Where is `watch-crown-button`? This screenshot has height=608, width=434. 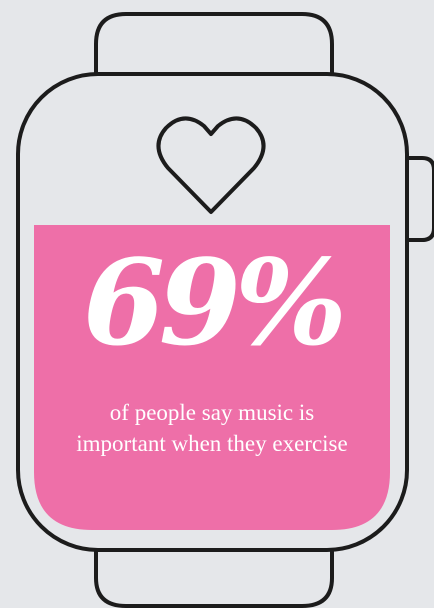
watch-crown-button is located at coordinates (420, 199).